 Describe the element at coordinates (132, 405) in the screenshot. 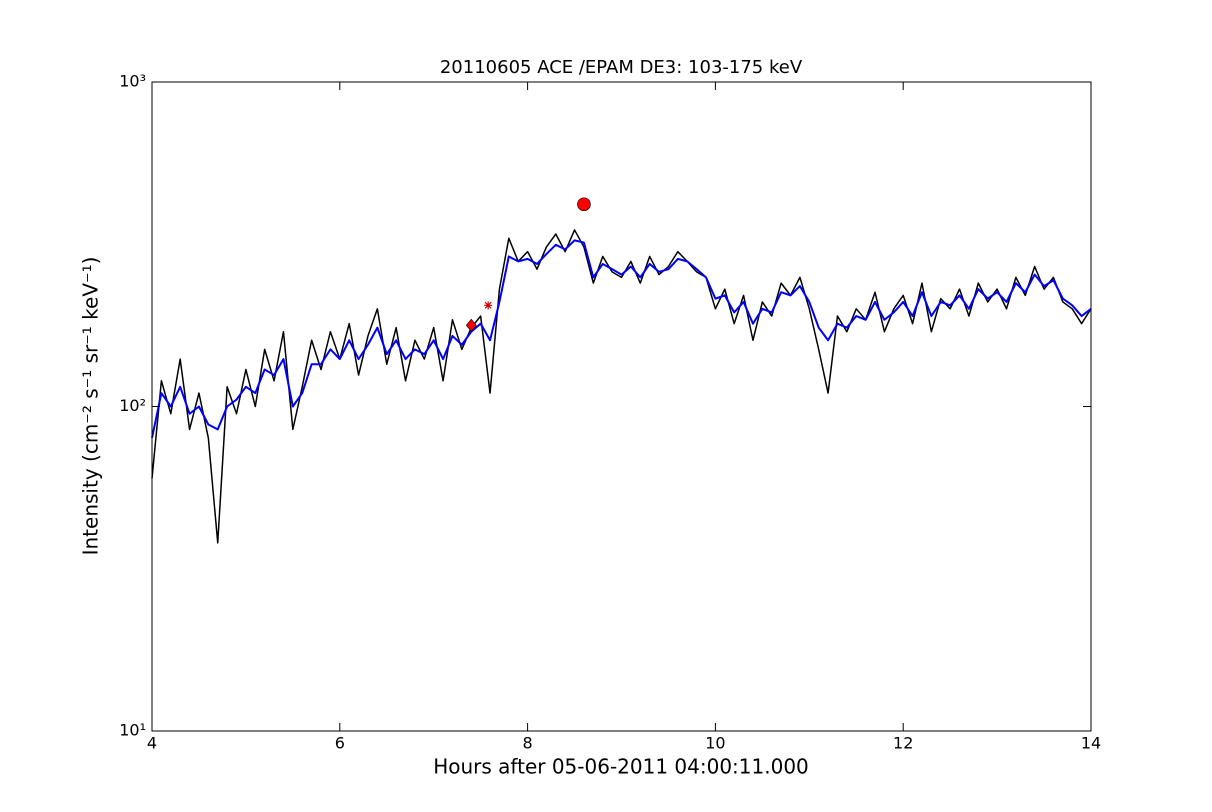

I see `y-tick-label: 10²` at that location.